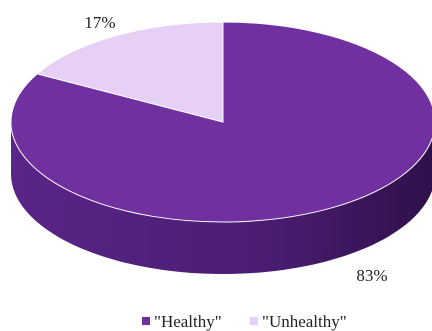  Describe the element at coordinates (371, 275) in the screenshot. I see `data-label-0: 83%` at that location.